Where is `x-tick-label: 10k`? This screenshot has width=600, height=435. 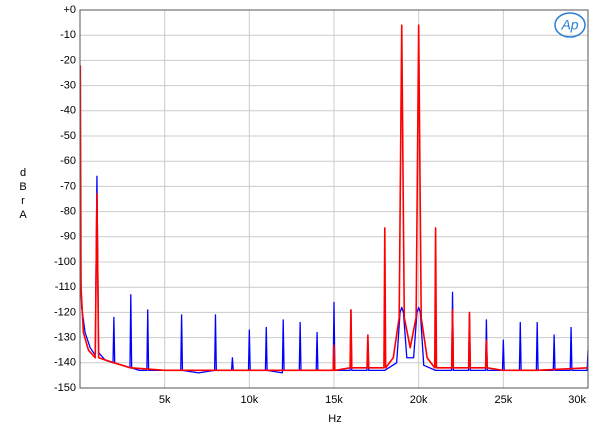
x-tick-label: 10k is located at coordinates (249, 400).